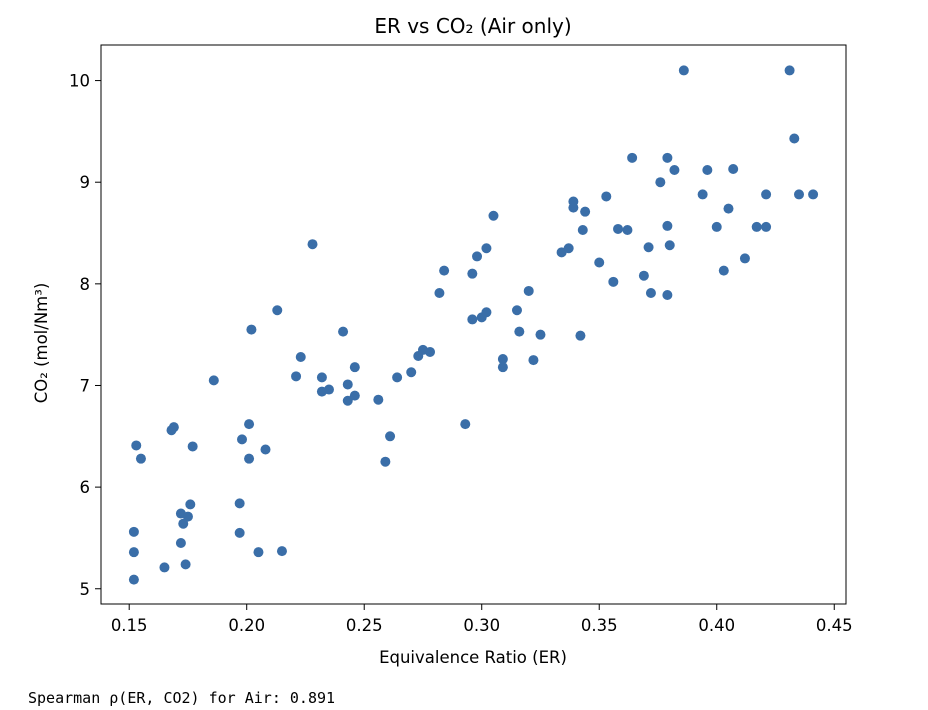  I want to click on x-axis-ticks: 0.15 0.20 0.25 0.30 0.35 0.40 0.45, so click(482, 619).